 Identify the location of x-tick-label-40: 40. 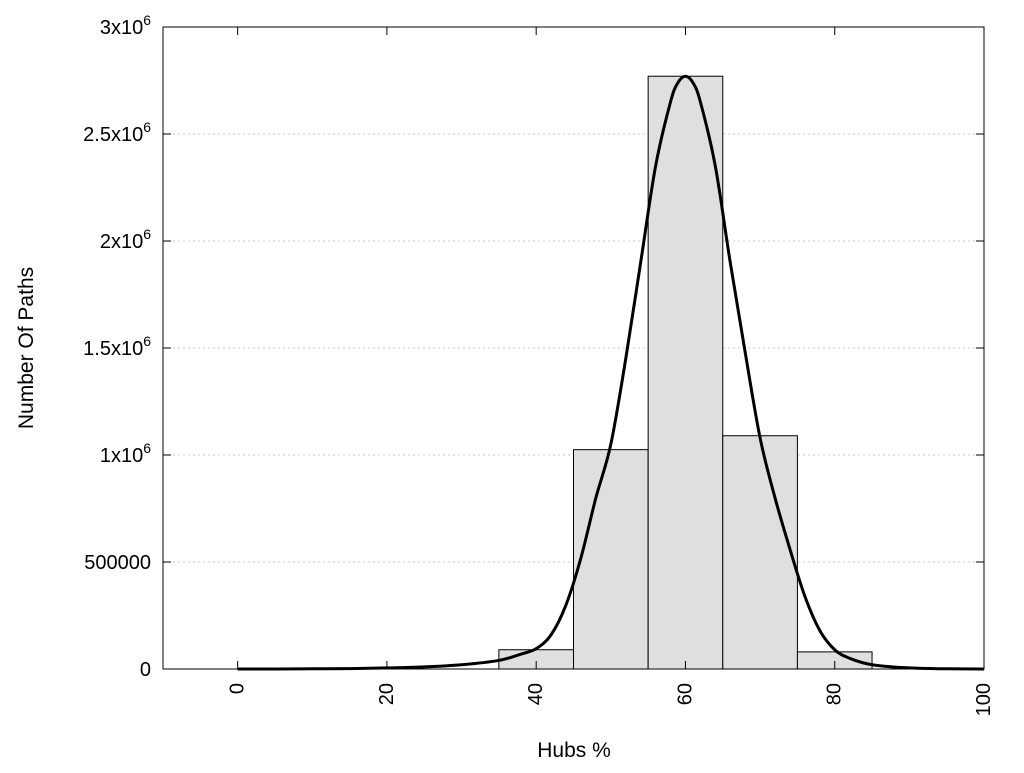
(536, 694).